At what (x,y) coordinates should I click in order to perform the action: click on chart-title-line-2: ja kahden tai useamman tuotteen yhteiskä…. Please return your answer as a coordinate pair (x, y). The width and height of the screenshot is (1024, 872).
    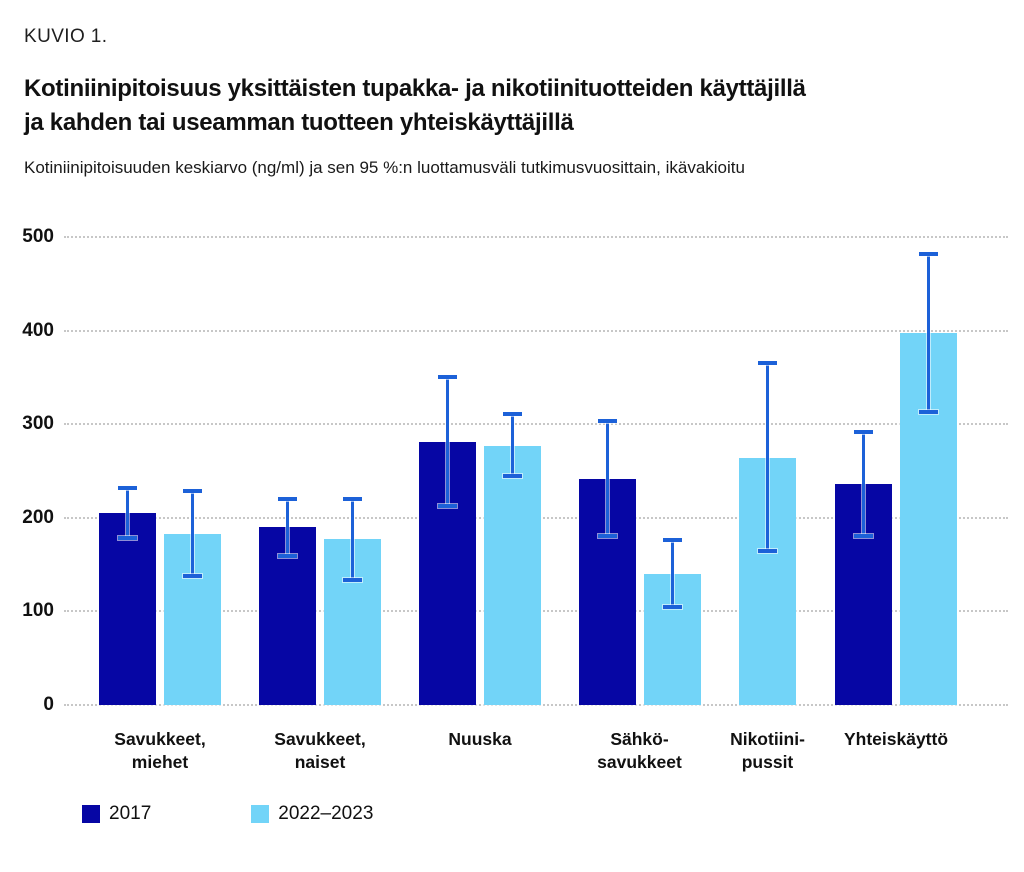
    Looking at the image, I should click on (299, 122).